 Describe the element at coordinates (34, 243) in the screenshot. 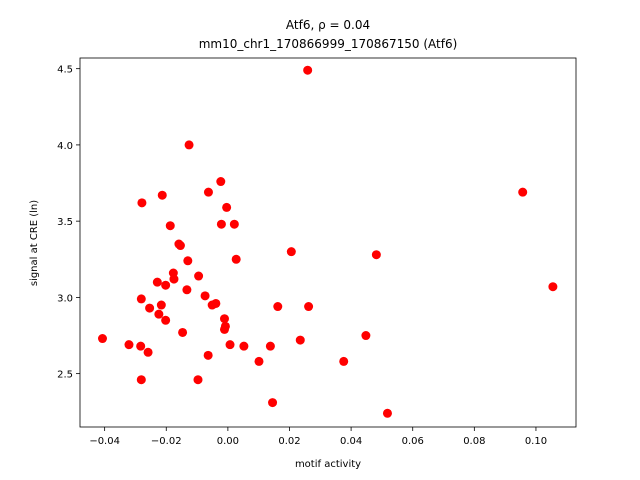

I see `y-axis-label: signal at CRE (ln)` at that location.